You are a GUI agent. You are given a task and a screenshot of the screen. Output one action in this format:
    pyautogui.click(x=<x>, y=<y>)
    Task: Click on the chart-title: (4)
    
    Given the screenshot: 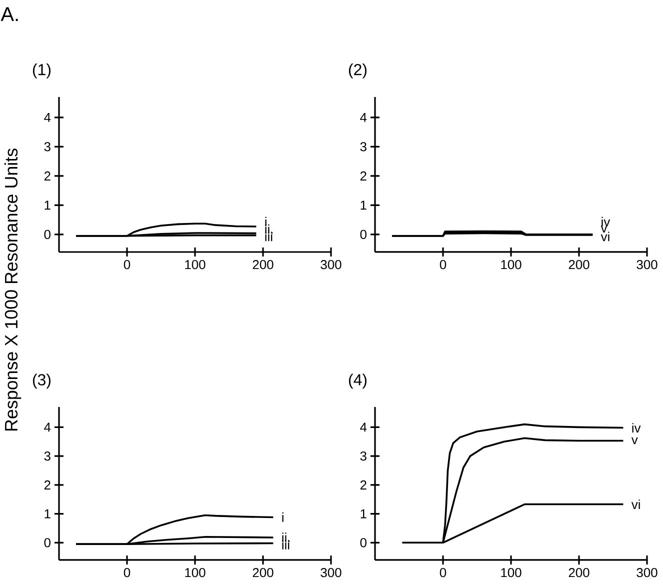 What is the action you would take?
    pyautogui.click(x=357, y=381)
    